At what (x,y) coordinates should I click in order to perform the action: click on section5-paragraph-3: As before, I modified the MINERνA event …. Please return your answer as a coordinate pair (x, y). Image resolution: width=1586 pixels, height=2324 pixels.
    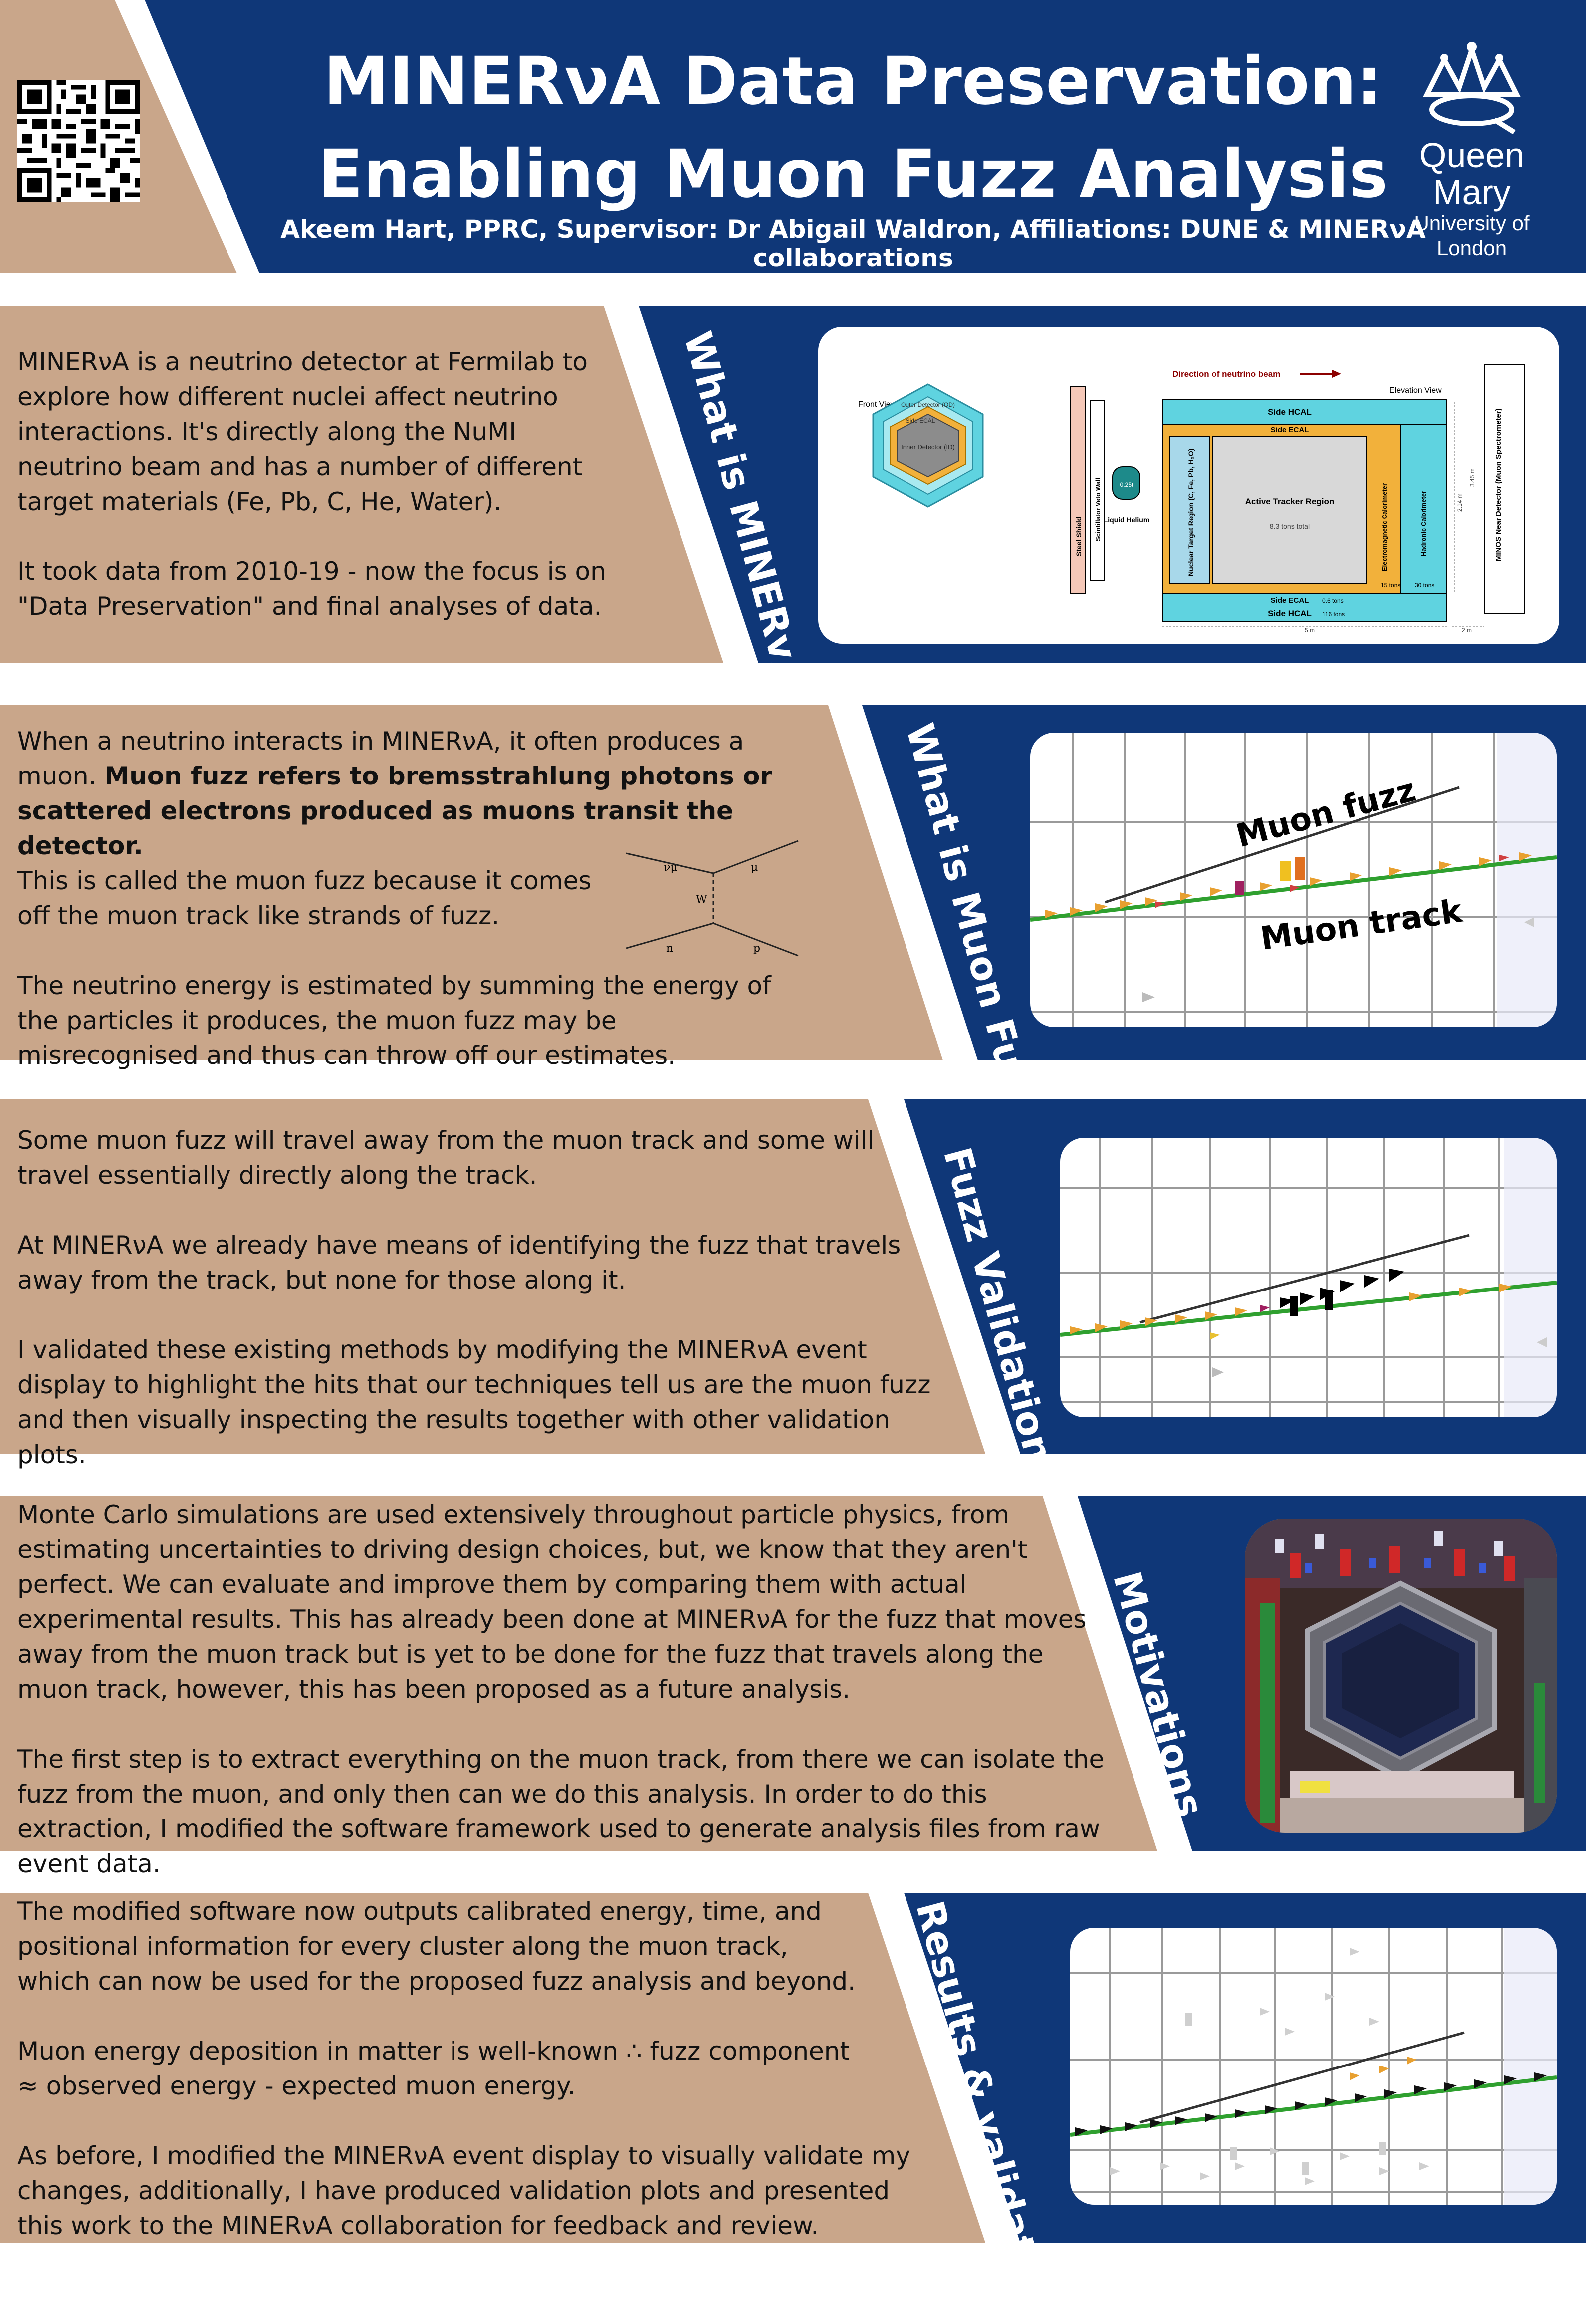
    Looking at the image, I should click on (464, 2190).